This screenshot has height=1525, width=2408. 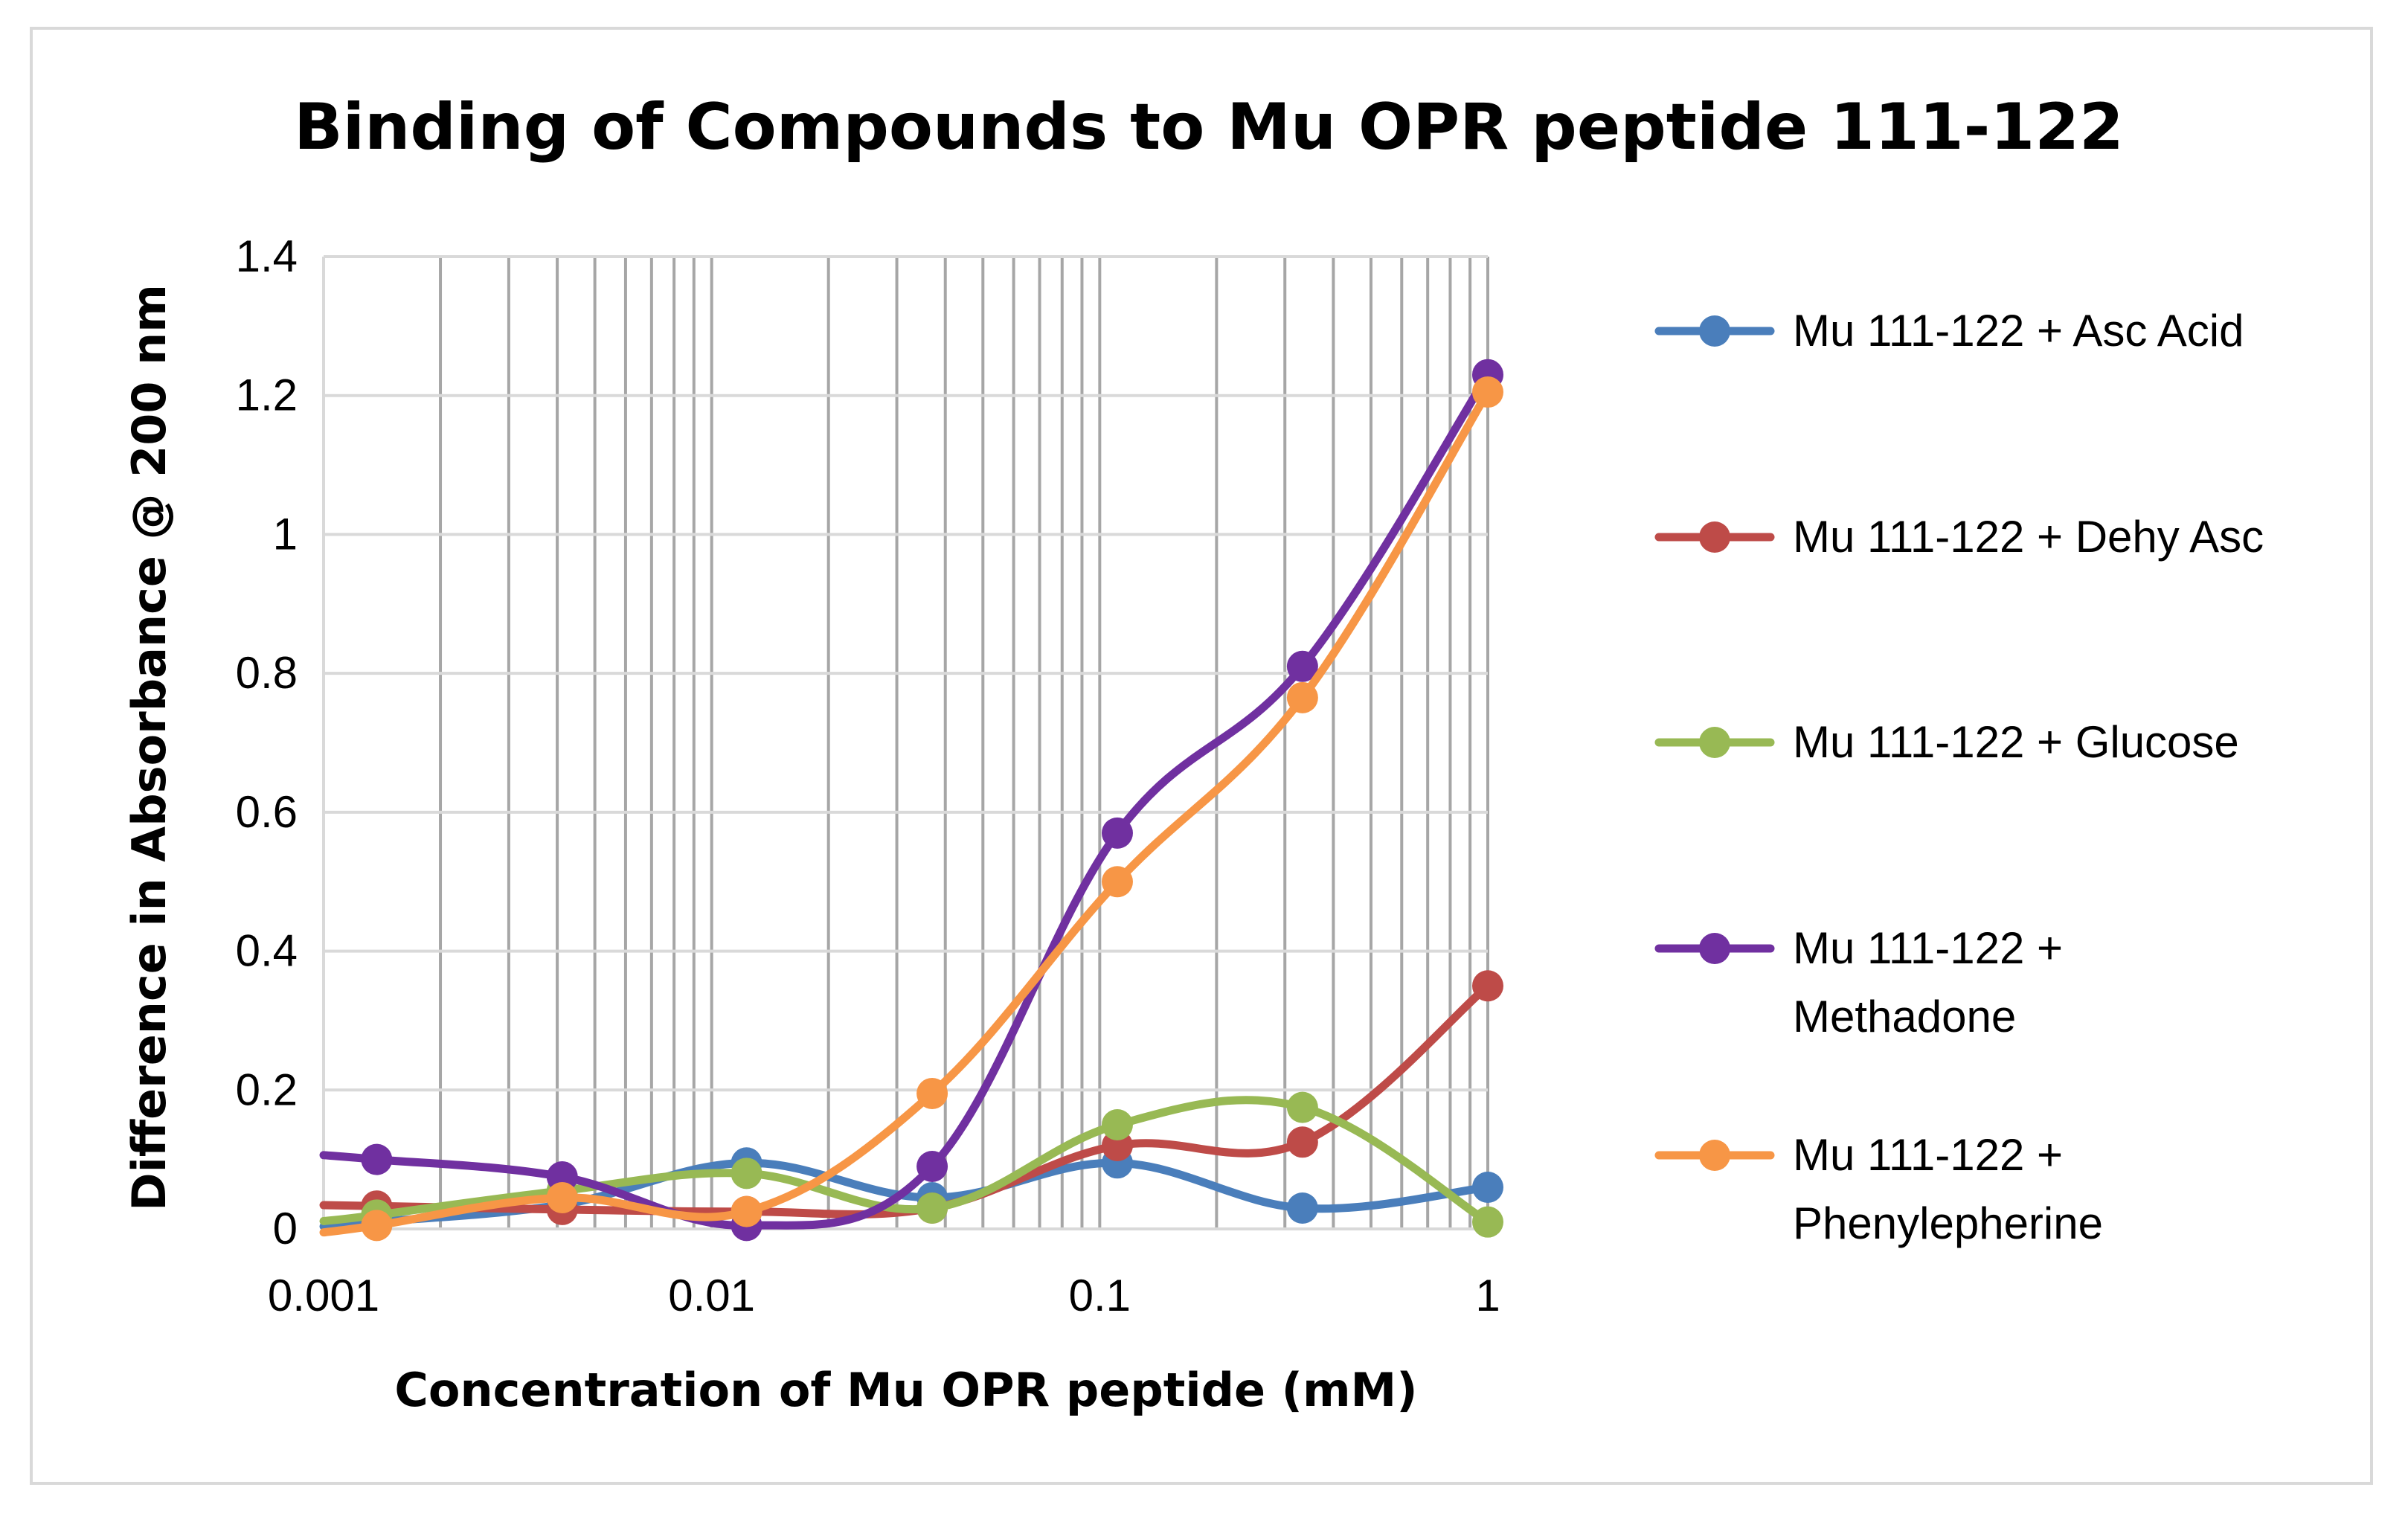 I want to click on legend-entry: Mu 111-122 + Methadone, so click(x=1859, y=982).